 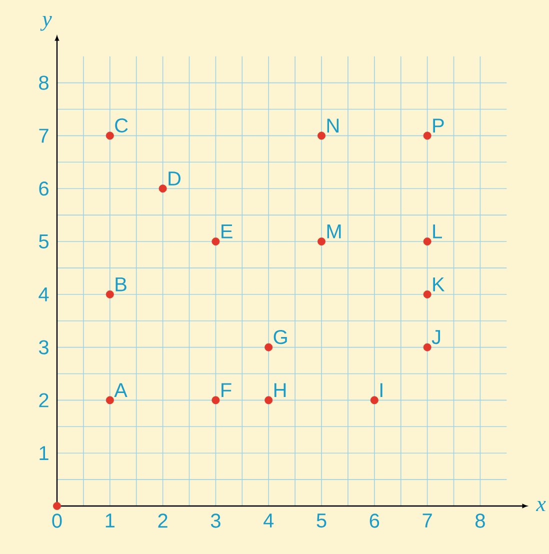 What do you see at coordinates (226, 390) in the screenshot?
I see `annotation: F` at bounding box center [226, 390].